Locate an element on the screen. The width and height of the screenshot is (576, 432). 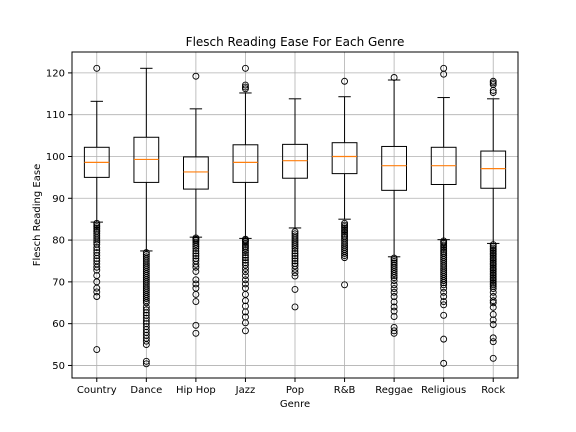
box-country is located at coordinates (96, 209).